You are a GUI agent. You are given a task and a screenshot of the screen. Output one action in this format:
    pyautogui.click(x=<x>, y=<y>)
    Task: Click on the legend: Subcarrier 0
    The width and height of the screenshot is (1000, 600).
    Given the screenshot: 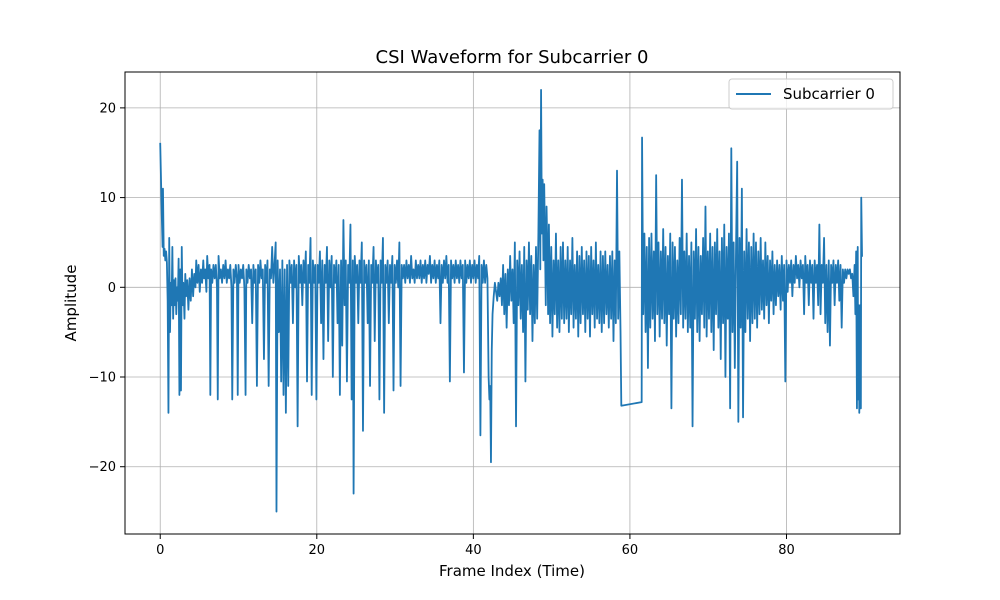 What is the action you would take?
    pyautogui.click(x=811, y=94)
    